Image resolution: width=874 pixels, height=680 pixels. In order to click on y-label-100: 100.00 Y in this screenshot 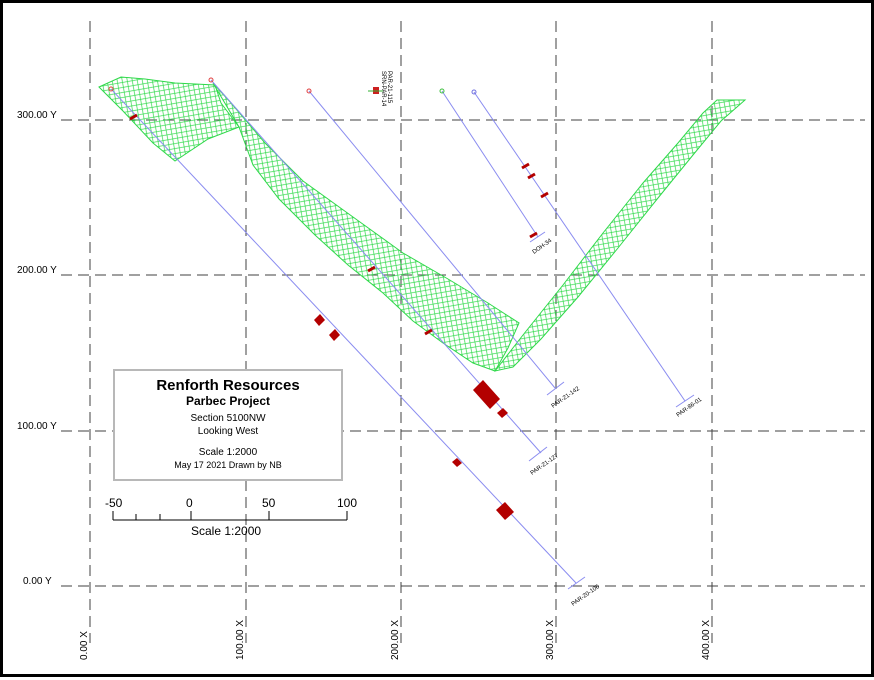, I will do `click(37, 426)`.